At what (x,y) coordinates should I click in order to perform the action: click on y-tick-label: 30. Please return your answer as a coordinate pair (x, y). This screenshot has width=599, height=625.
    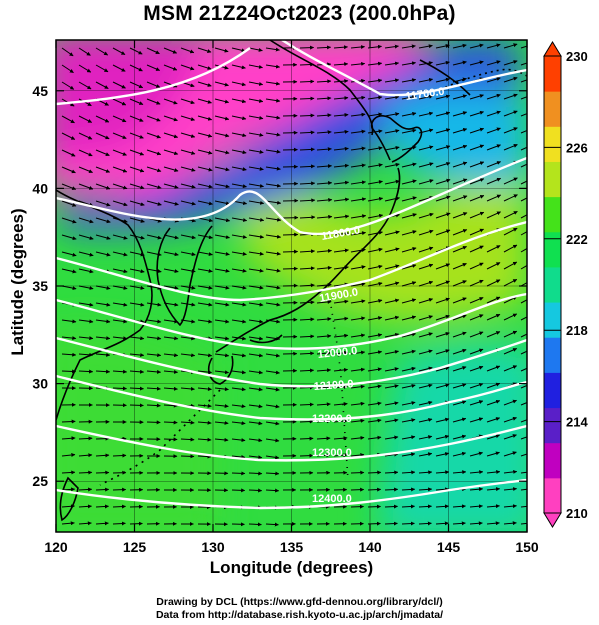
    Looking at the image, I should click on (40, 384).